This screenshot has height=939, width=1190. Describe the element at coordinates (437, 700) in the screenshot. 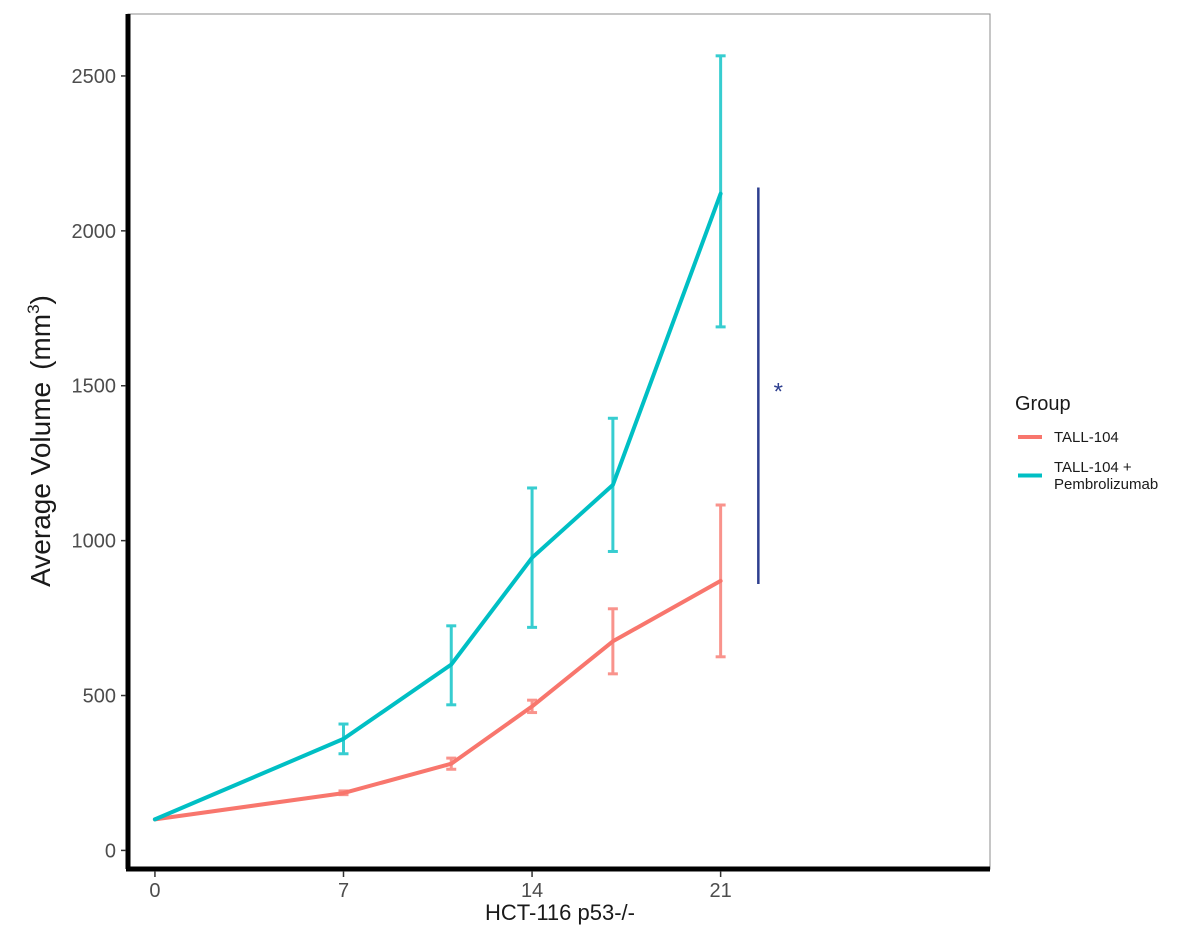

I see `series-line` at that location.